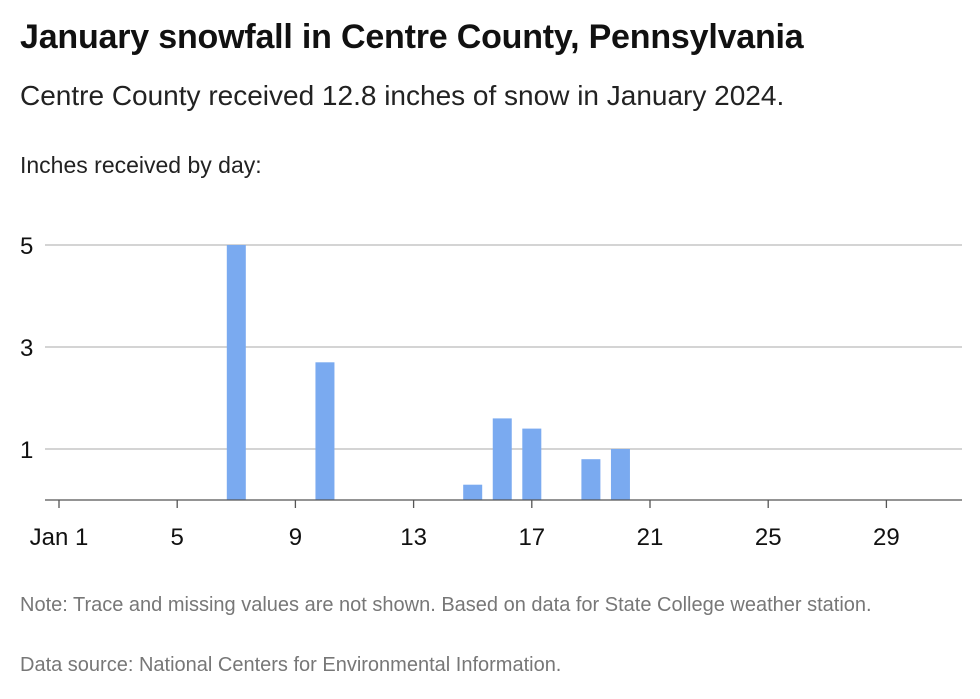 Image resolution: width=980 pixels, height=699 pixels. I want to click on x-tick-label: 29, so click(886, 537).